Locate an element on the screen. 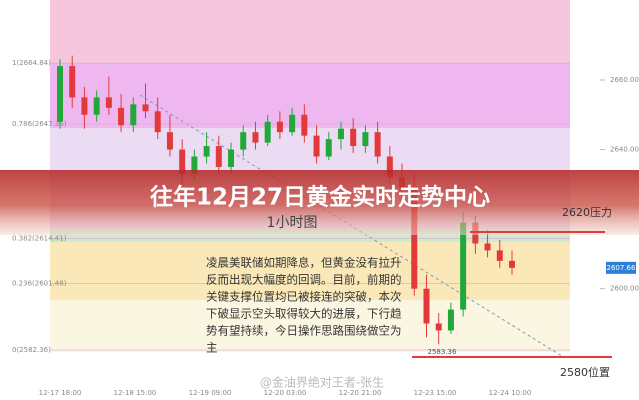 This screenshot has height=400, width=639. x-tick-label: 12-19 09:00 is located at coordinates (210, 393).